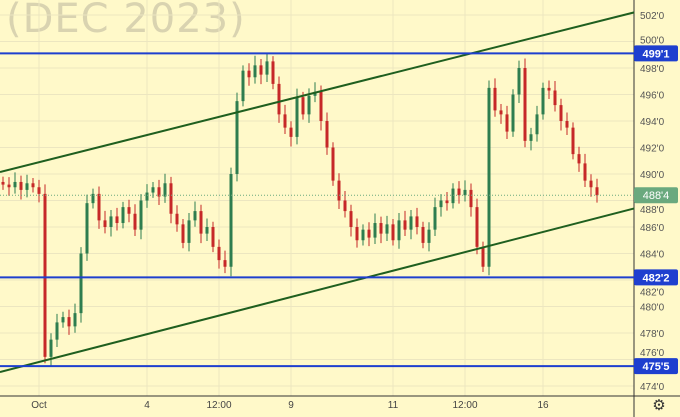 This screenshot has width=680, height=417. Describe the element at coordinates (652, 334) in the screenshot. I see `y-tick-label: 478'0` at that location.